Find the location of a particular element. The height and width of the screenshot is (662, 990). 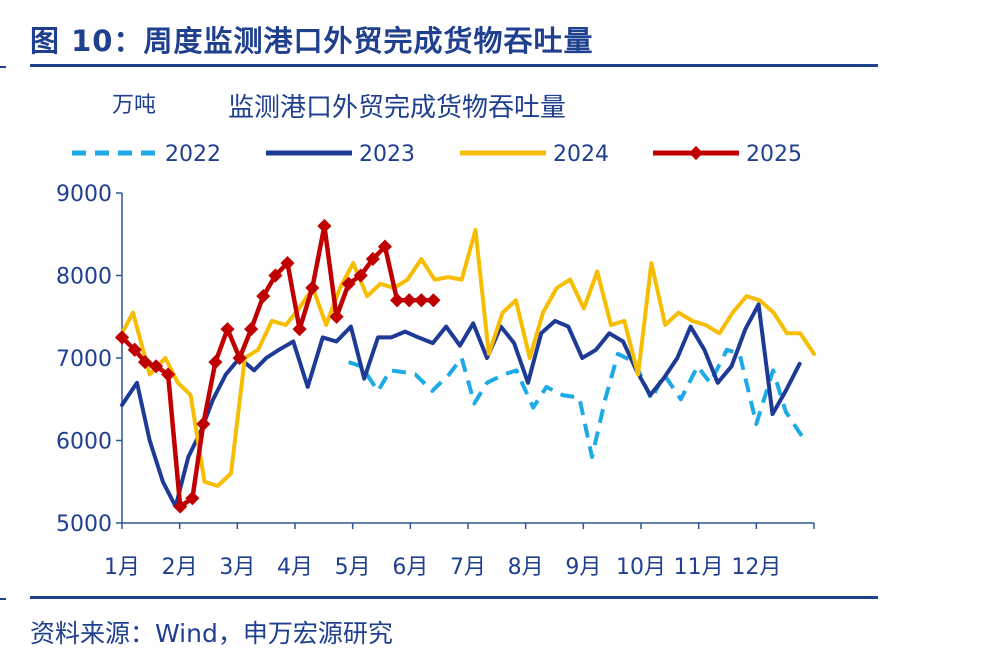

x-tick-label: 2月 is located at coordinates (180, 567).